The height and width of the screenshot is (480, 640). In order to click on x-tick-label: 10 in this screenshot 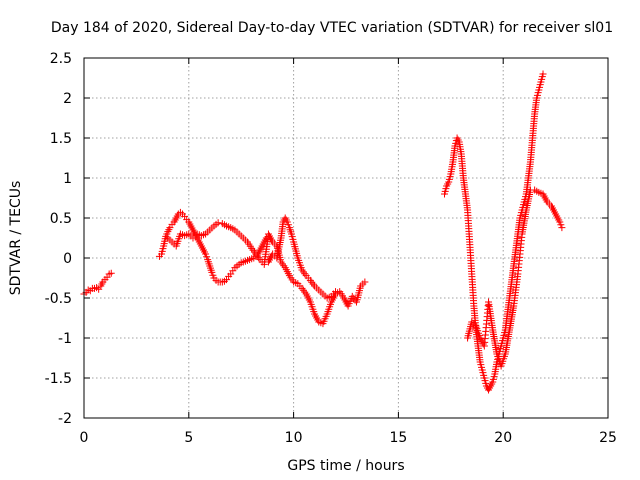, I will do `click(294, 438)`.